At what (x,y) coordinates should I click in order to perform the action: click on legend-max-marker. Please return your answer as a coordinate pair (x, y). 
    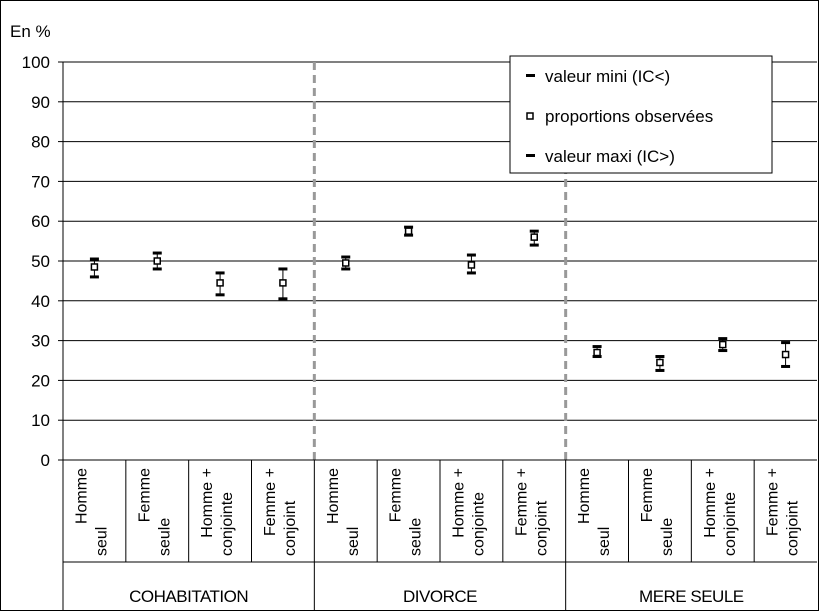
    Looking at the image, I should click on (530, 155).